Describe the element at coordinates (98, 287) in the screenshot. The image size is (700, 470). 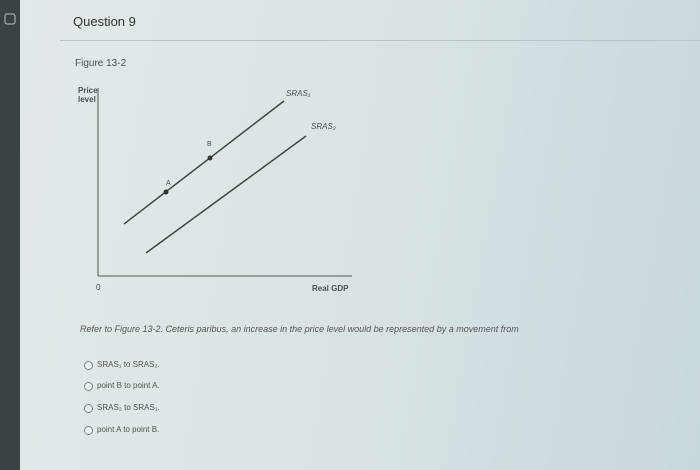
I see `origin-label: 0` at that location.